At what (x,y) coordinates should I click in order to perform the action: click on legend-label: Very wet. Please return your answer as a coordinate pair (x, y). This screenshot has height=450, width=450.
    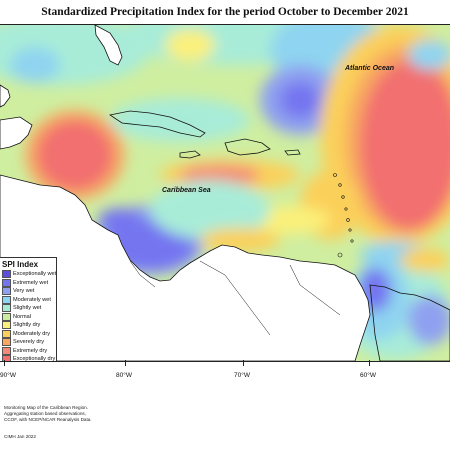
    Looking at the image, I should click on (24, 291).